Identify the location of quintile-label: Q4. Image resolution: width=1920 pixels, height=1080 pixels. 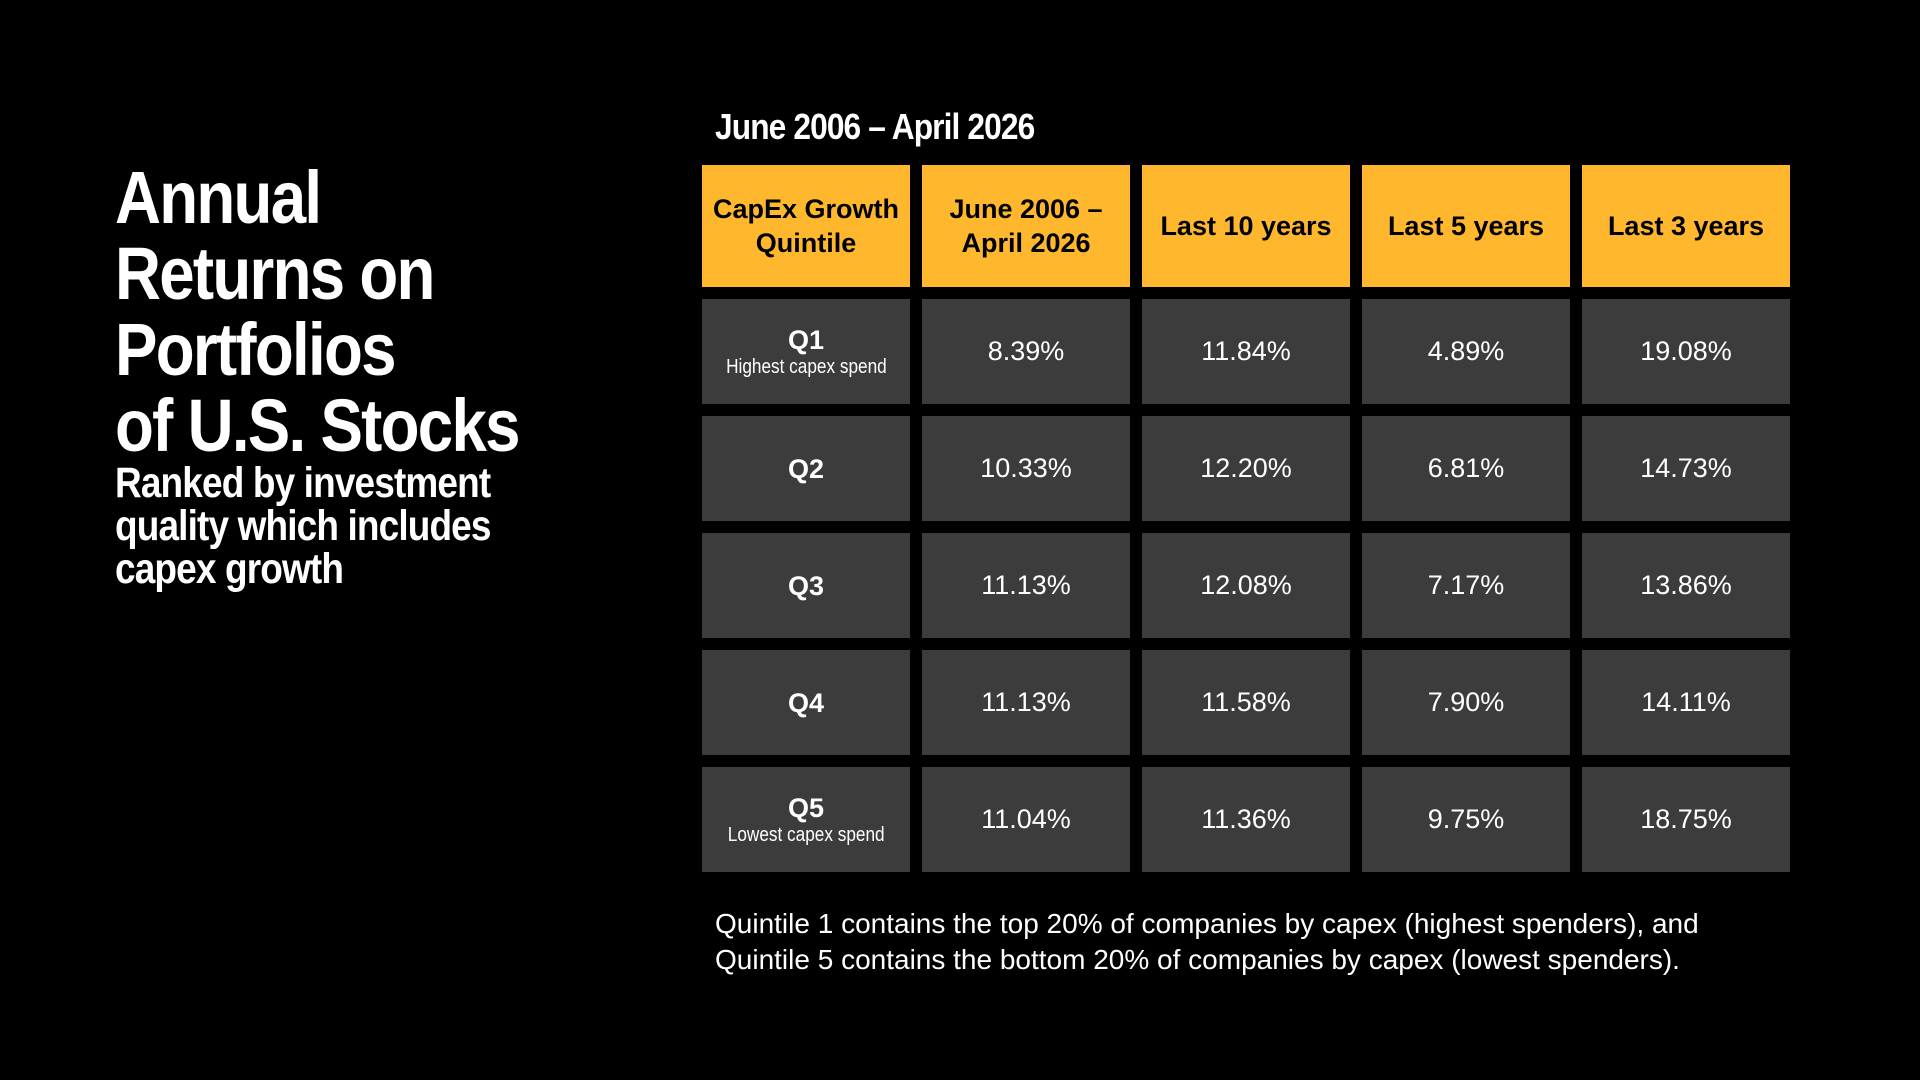
(806, 702).